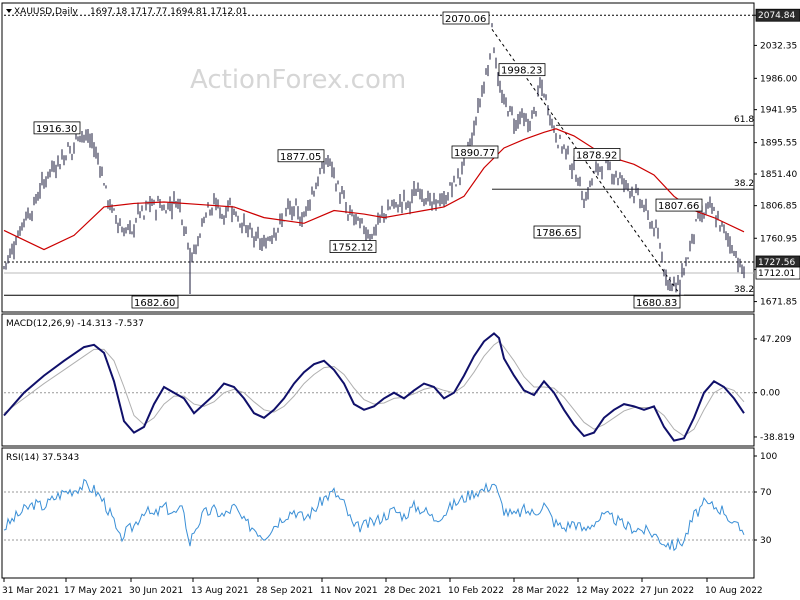 This screenshot has height=600, width=800. What do you see at coordinates (156, 591) in the screenshot?
I see `x-tick-label: 30 Jun 2021` at bounding box center [156, 591].